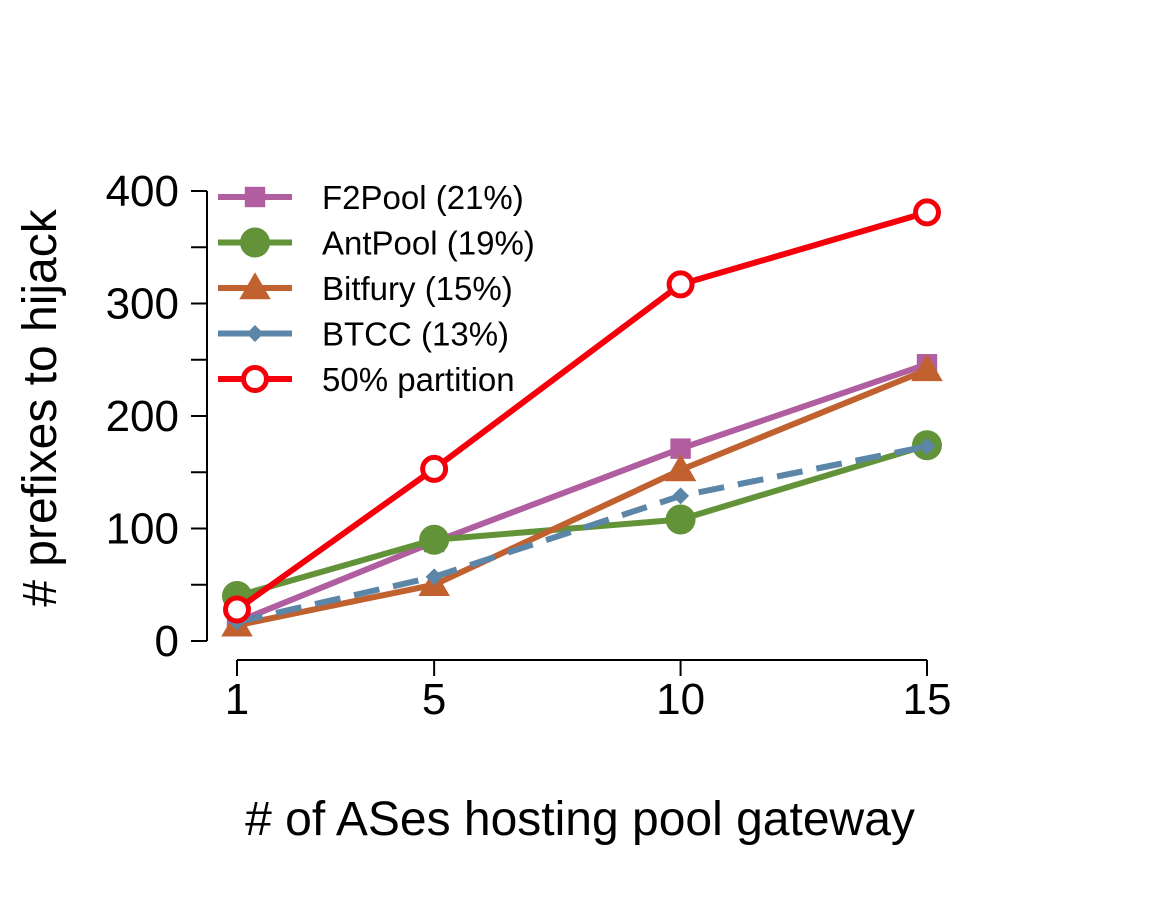  Describe the element at coordinates (680, 699) in the screenshot. I see `x-tick-label: 10` at that location.